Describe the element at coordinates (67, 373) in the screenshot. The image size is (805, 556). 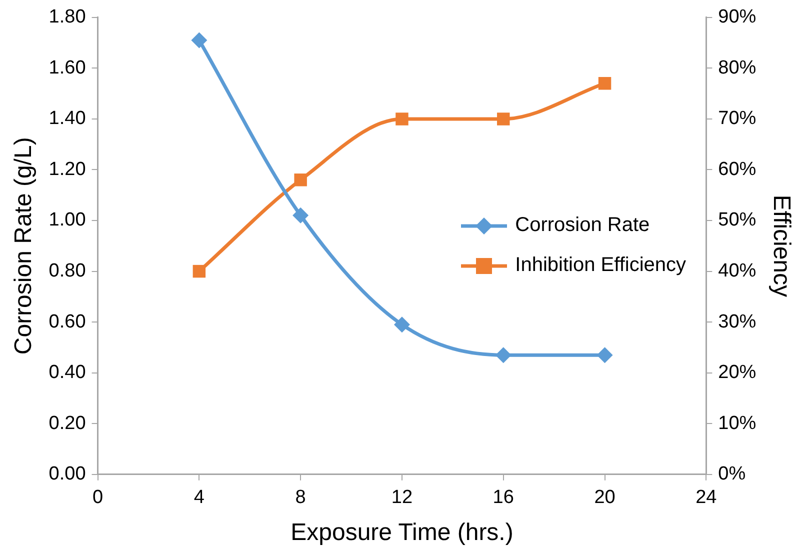
I see `y-tick-label: 0.40` at that location.